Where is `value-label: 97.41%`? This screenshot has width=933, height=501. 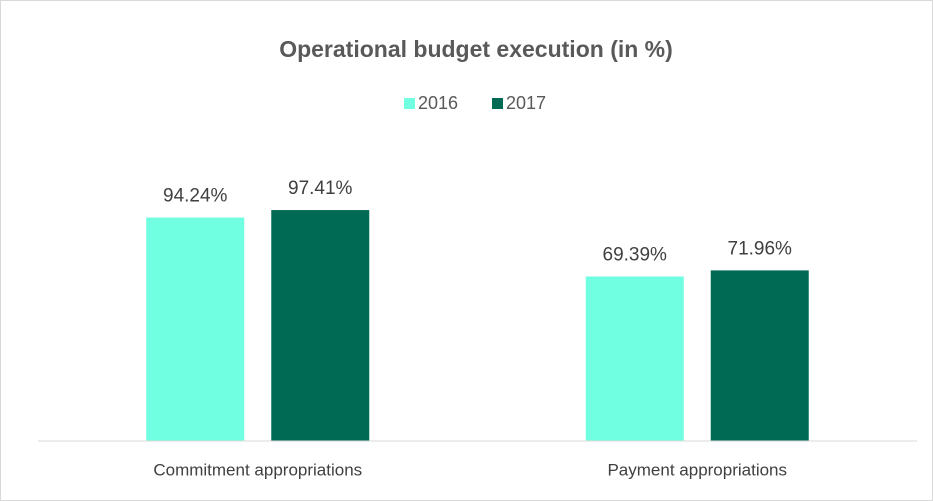
value-label: 97.41% is located at coordinates (320, 188).